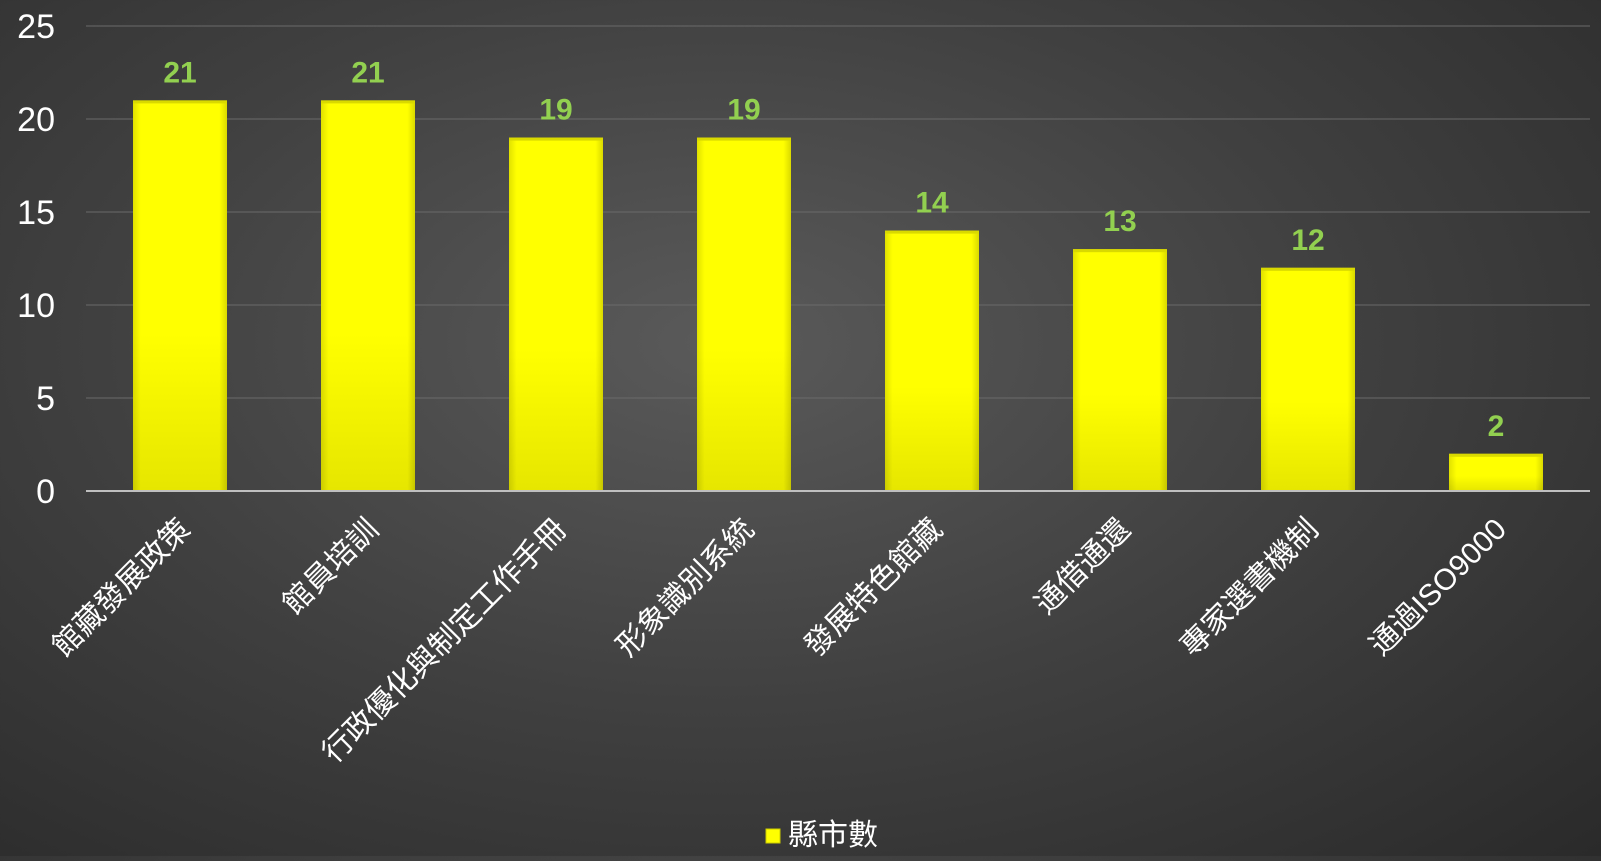 This screenshot has height=861, width=1601. What do you see at coordinates (36, 27) in the screenshot?
I see `y-tick-label: 25` at bounding box center [36, 27].